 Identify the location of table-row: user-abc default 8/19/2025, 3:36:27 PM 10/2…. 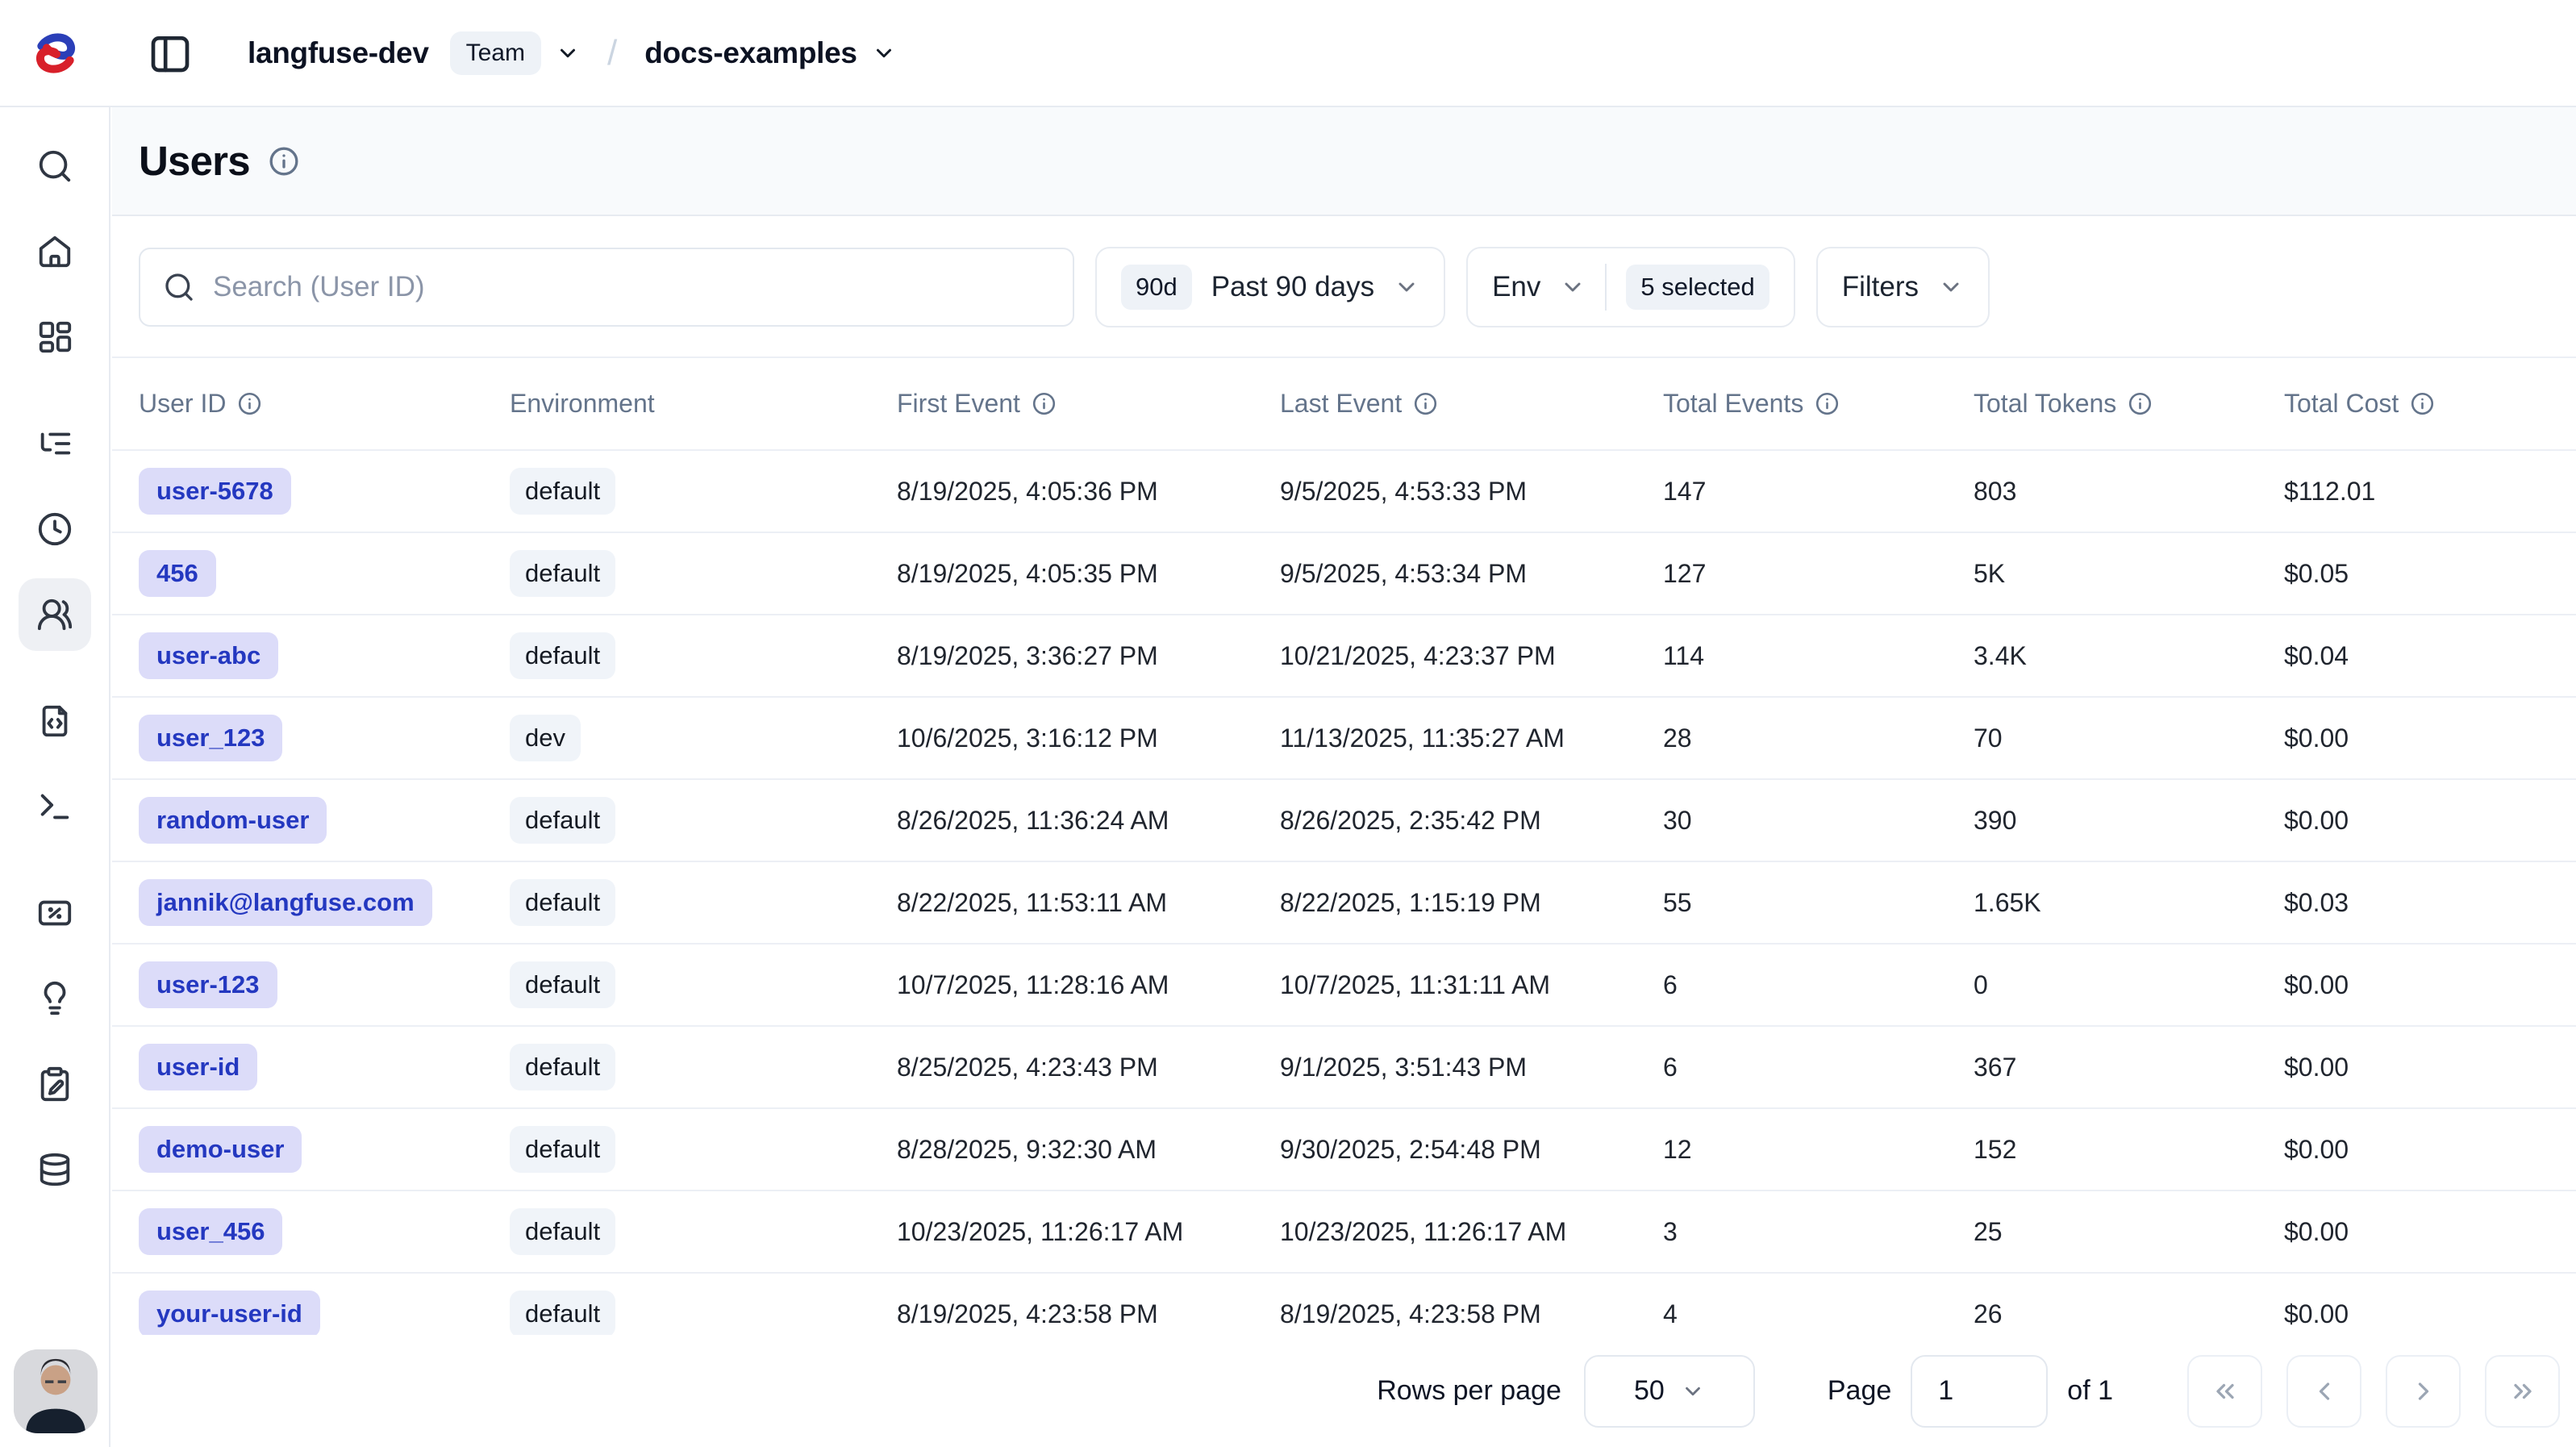
(1344, 655).